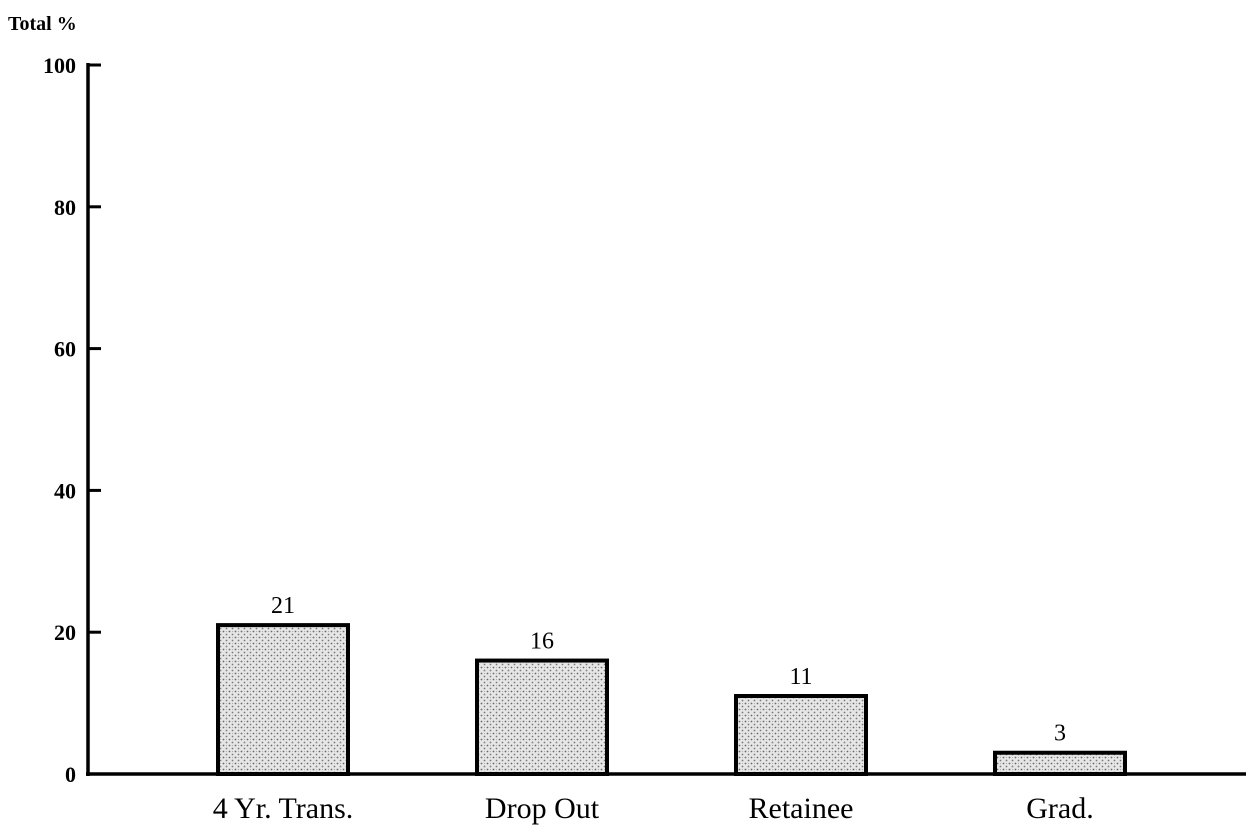 The image size is (1249, 831). What do you see at coordinates (542, 642) in the screenshot?
I see `data-label: 16` at bounding box center [542, 642].